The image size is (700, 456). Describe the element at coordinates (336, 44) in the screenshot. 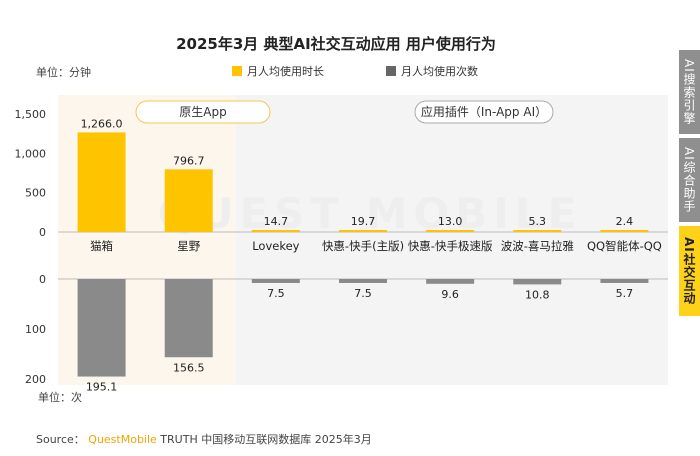

I see `chart-title: 2025年3月 典型AI社交互动应用 用户使用行为` at that location.